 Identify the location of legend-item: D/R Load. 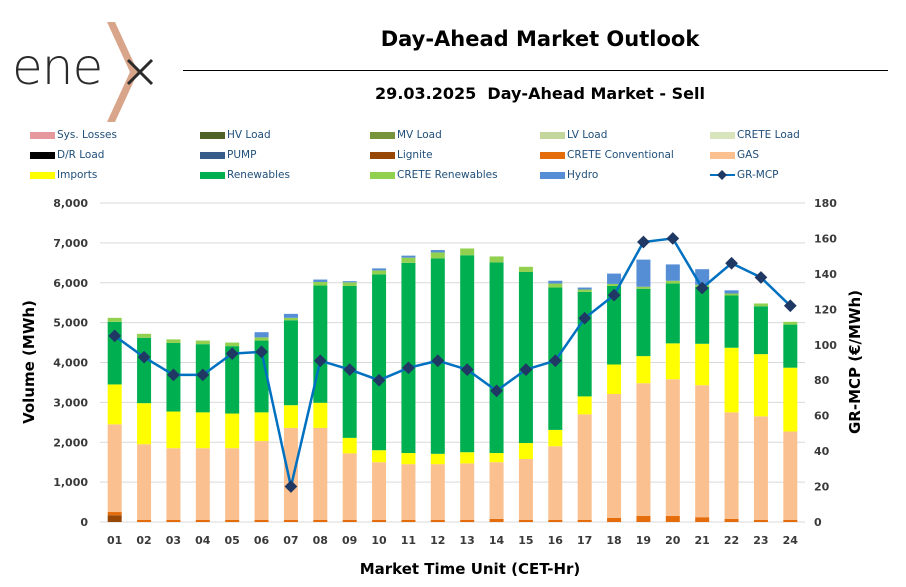
(67, 155).